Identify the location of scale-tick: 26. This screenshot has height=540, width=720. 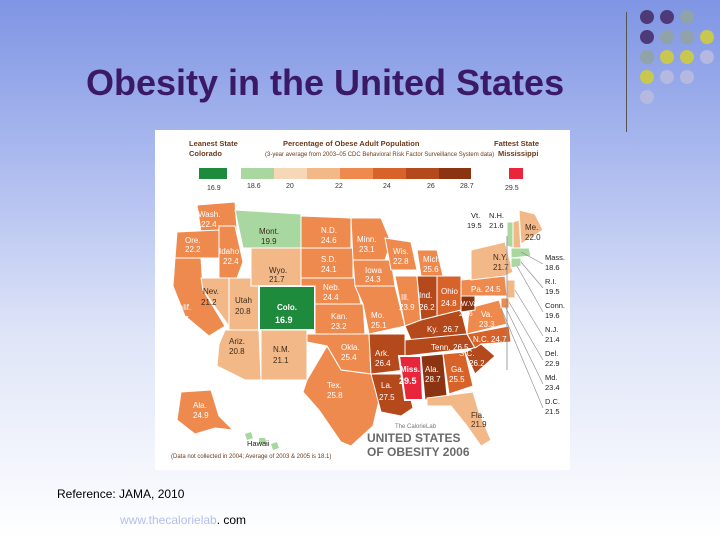
(431, 186).